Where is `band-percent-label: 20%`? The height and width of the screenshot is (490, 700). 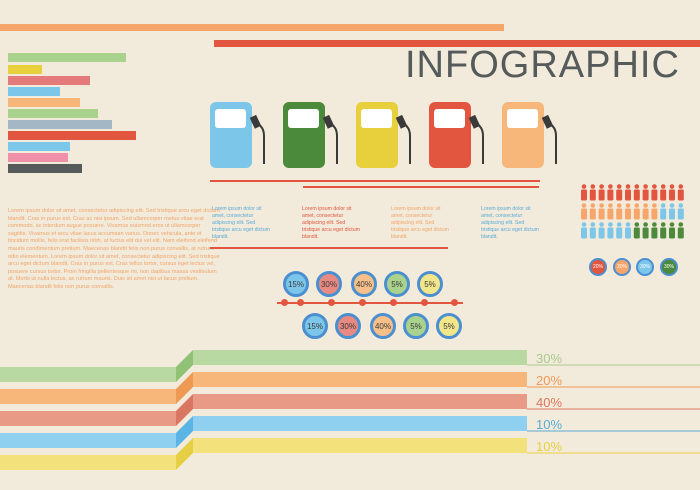
band-percent-label: 20% is located at coordinates (549, 380).